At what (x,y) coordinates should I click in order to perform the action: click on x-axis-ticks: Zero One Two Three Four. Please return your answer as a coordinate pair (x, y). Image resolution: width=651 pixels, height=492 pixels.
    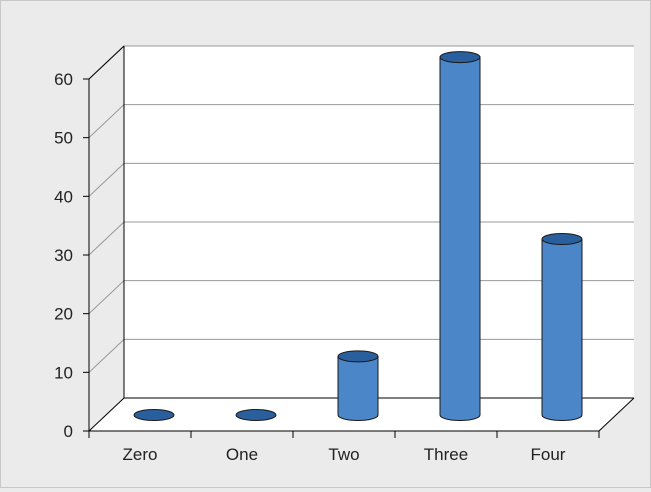
    Looking at the image, I should click on (344, 447).